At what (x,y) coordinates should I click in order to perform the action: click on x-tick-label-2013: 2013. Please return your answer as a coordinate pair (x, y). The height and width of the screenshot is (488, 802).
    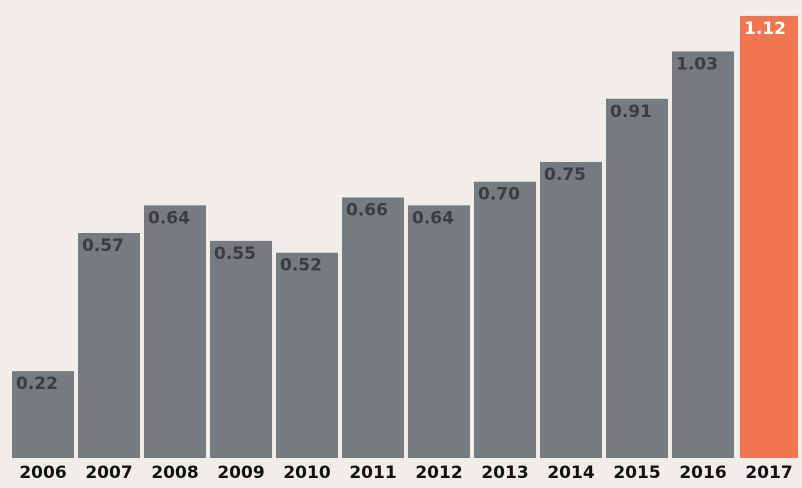
    Looking at the image, I should click on (504, 473).